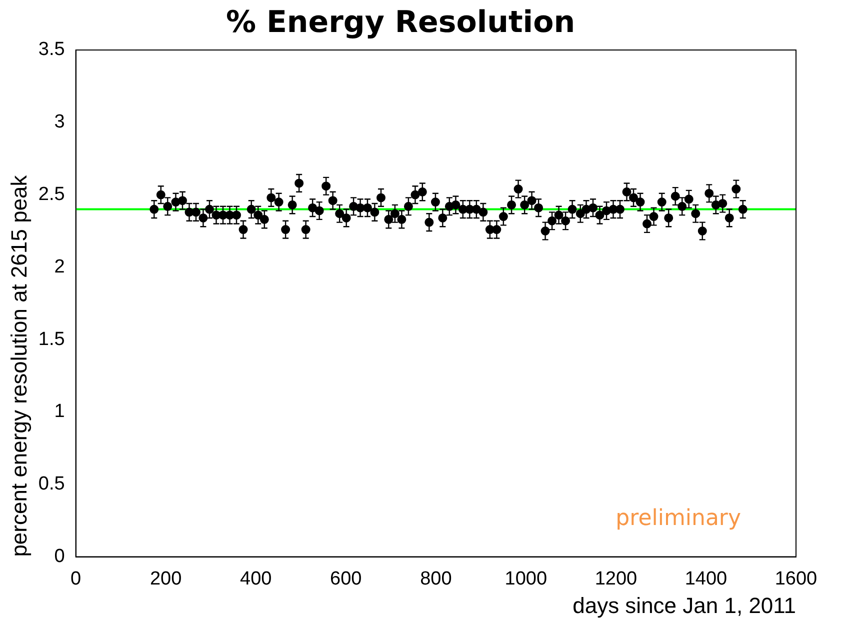 Image resolution: width=846 pixels, height=620 pixels. I want to click on x-tick-label: 400, so click(256, 579).